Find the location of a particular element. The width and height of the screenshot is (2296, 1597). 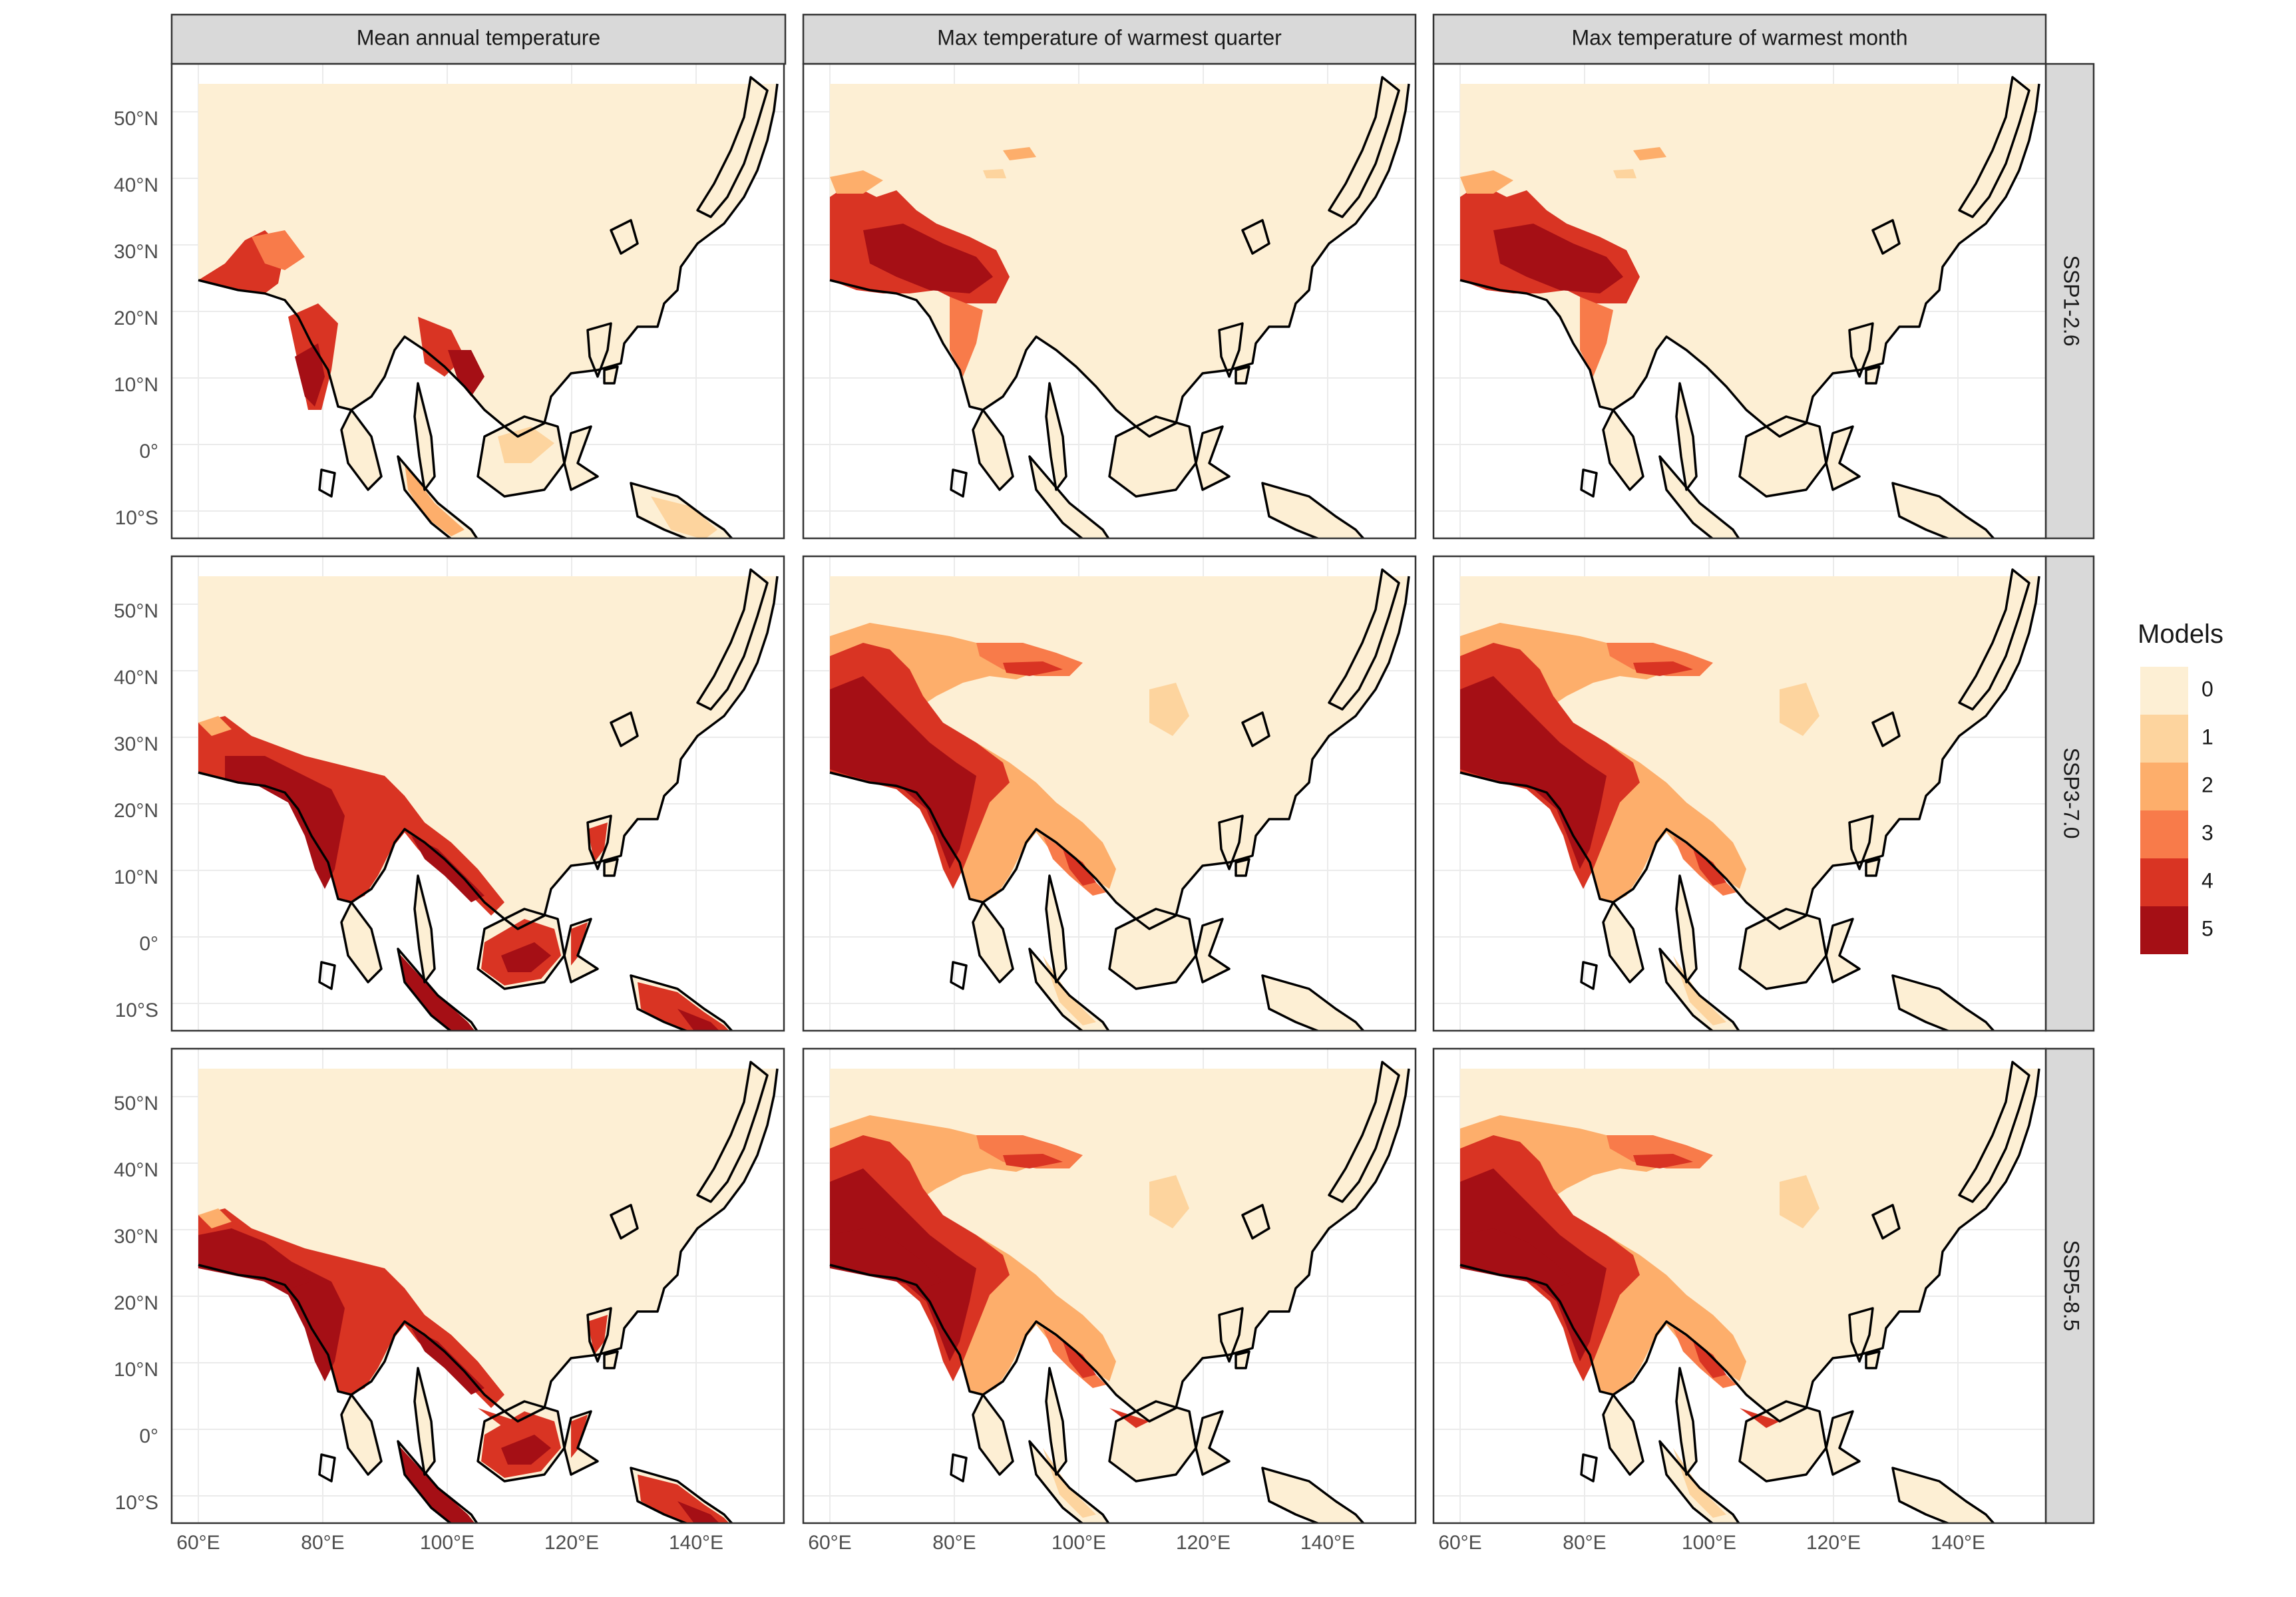

legend-label-4: 4 is located at coordinates (2207, 880).